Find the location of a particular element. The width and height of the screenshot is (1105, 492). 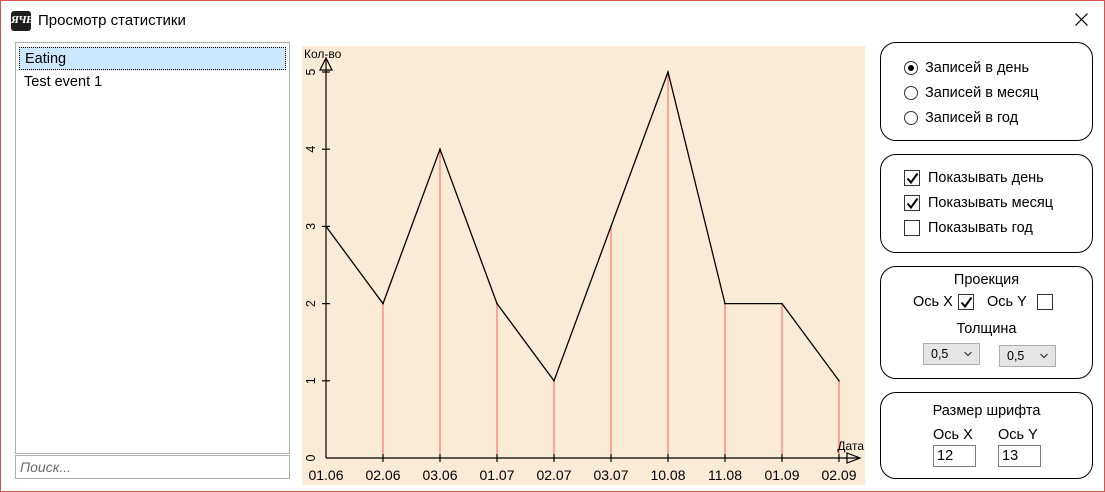

x-tick-label: 02.06 is located at coordinates (382, 475).